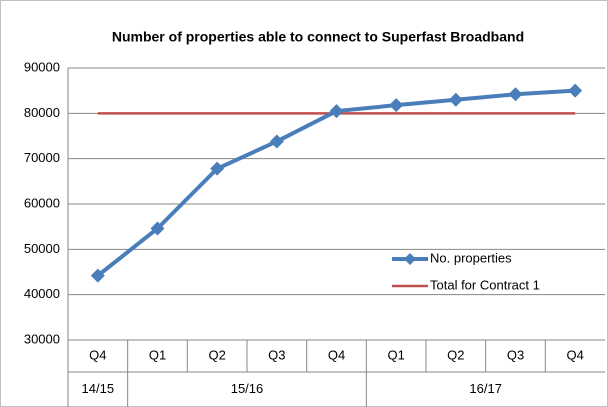 The width and height of the screenshot is (608, 407). I want to click on y-tick-label: 90000, so click(42, 66).